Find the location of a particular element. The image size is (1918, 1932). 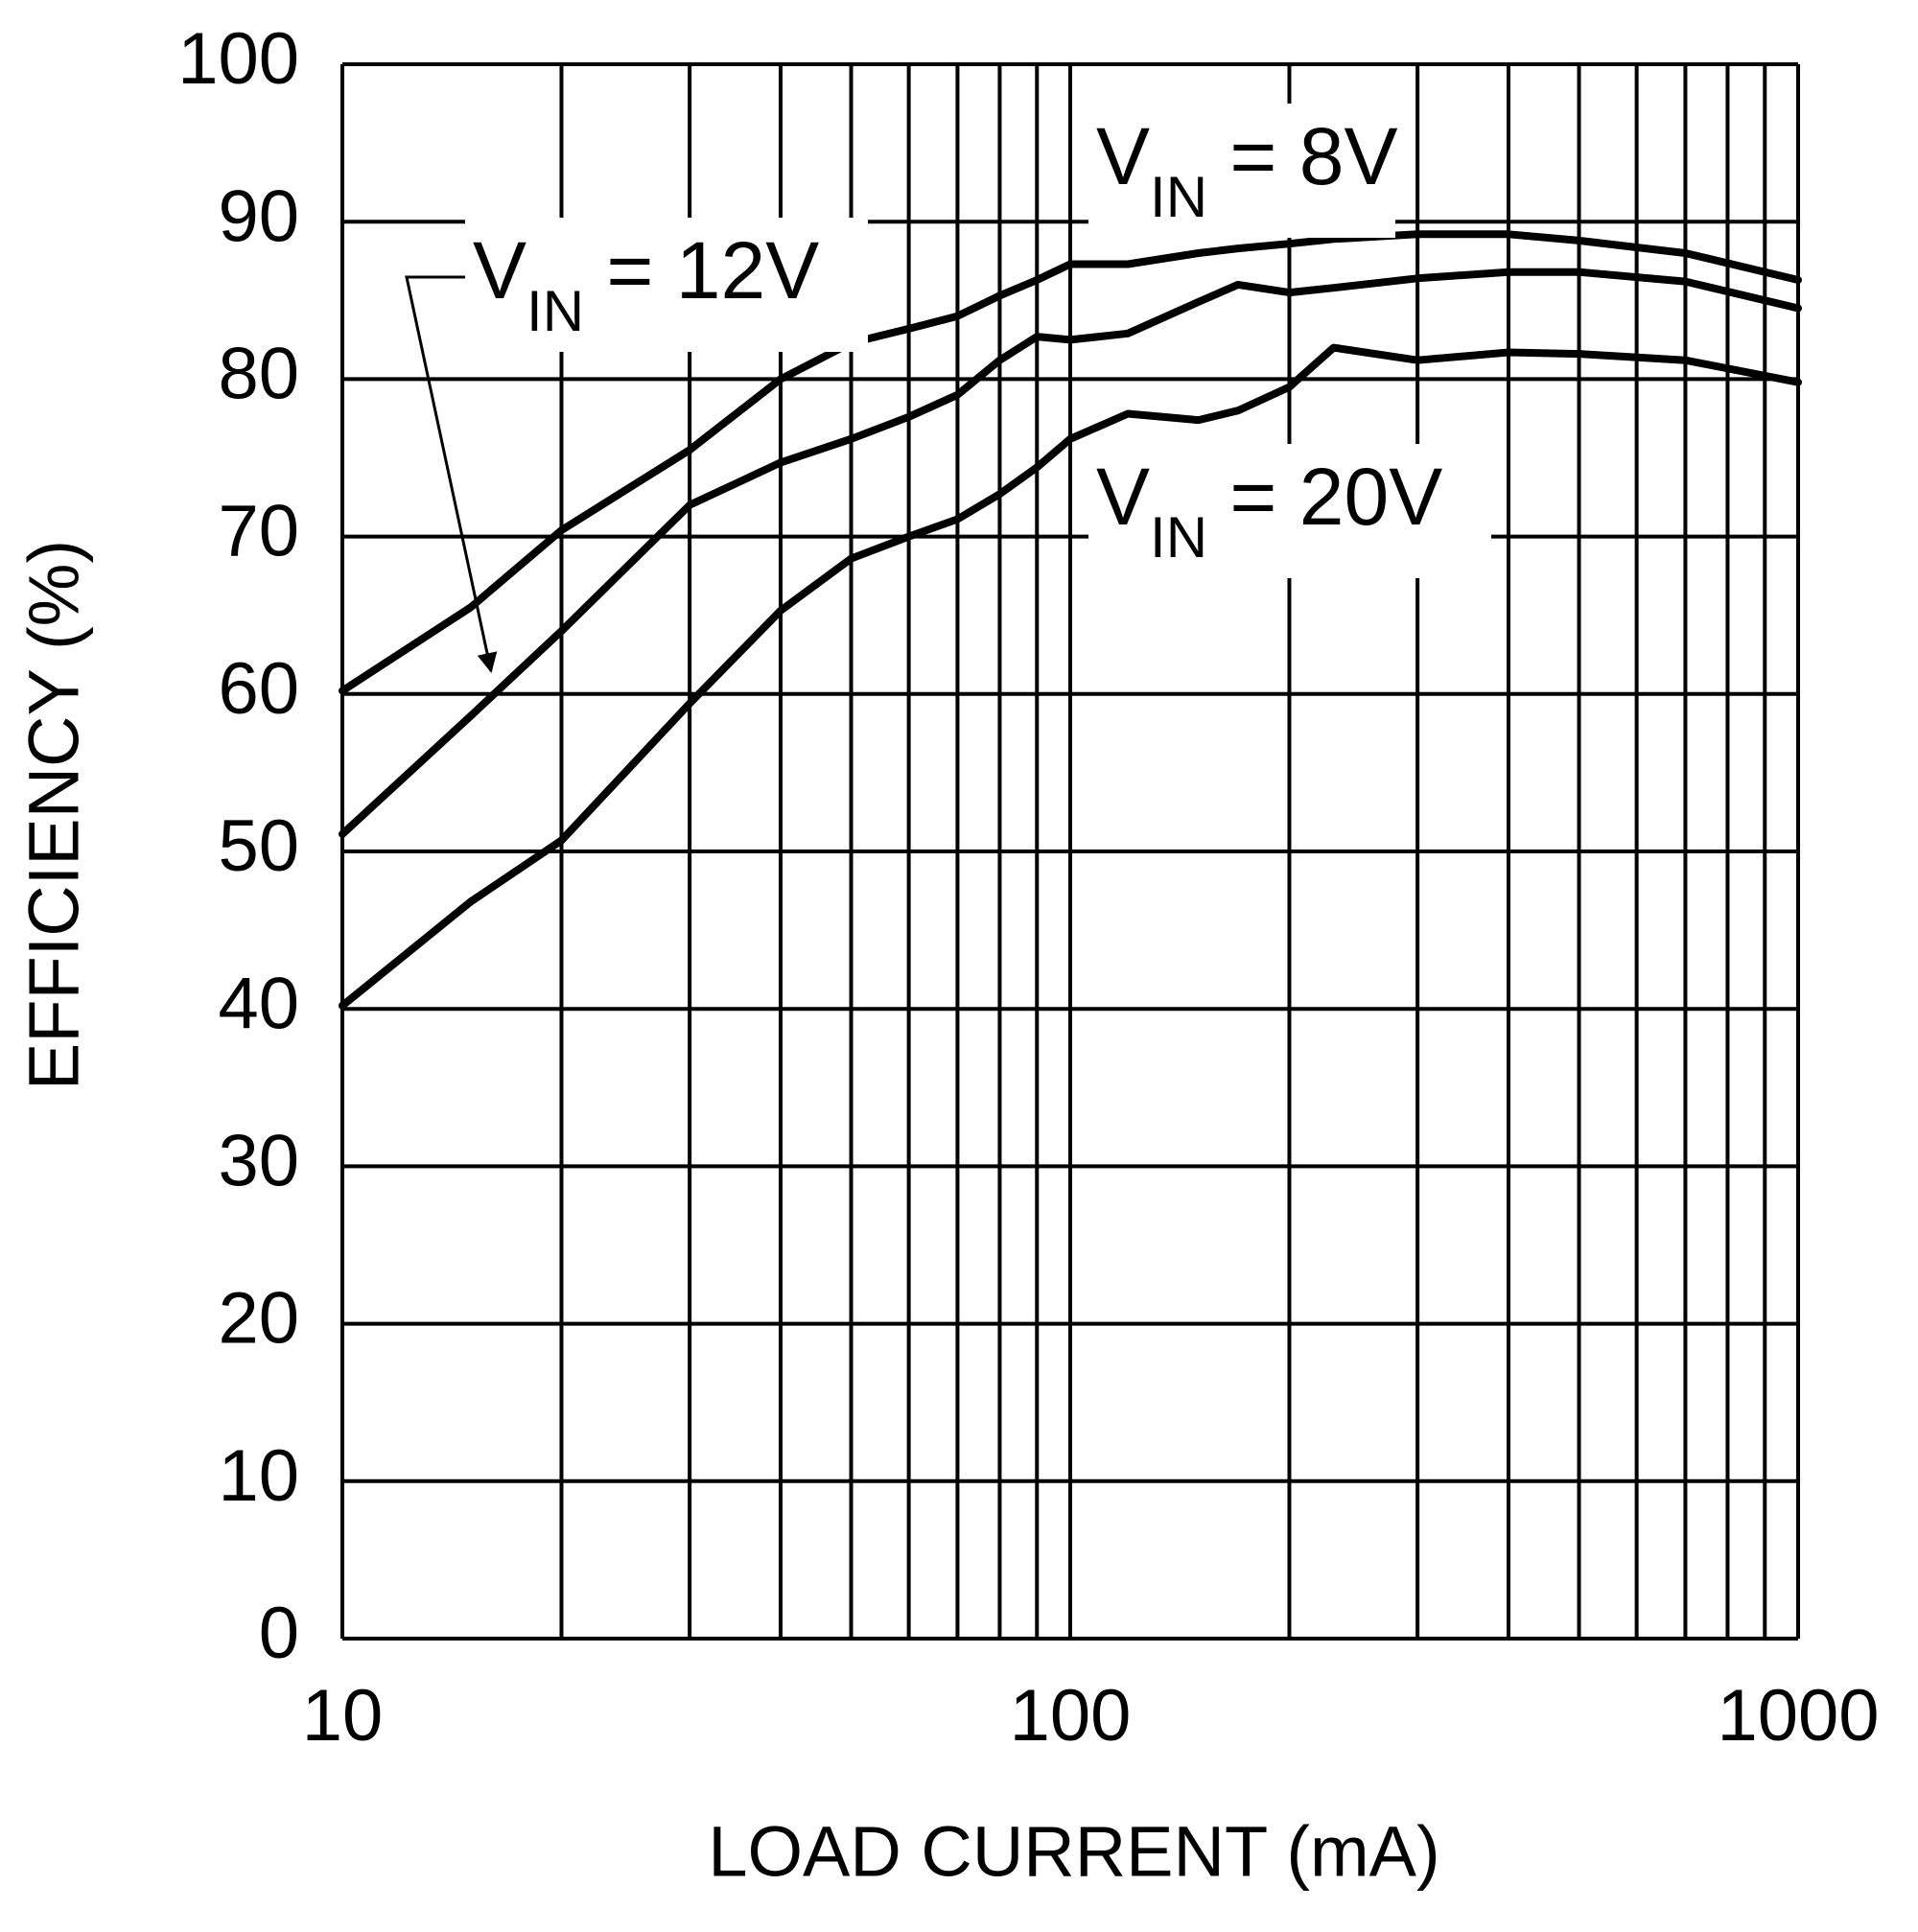

y-tick-label: 80 is located at coordinates (258, 373).